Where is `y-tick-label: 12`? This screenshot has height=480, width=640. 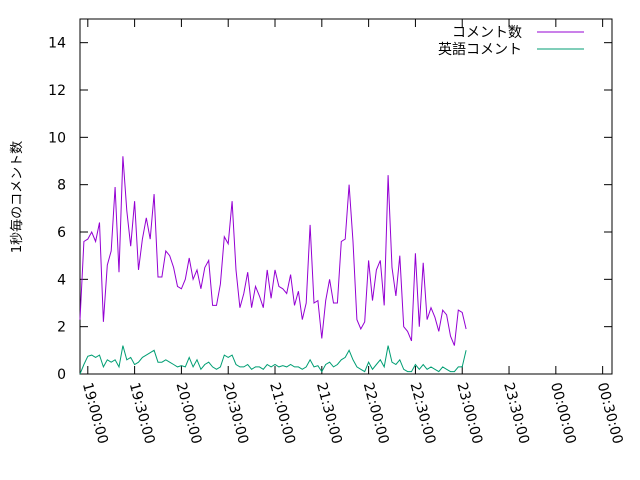 y-tick-label: 12 is located at coordinates (57, 91).